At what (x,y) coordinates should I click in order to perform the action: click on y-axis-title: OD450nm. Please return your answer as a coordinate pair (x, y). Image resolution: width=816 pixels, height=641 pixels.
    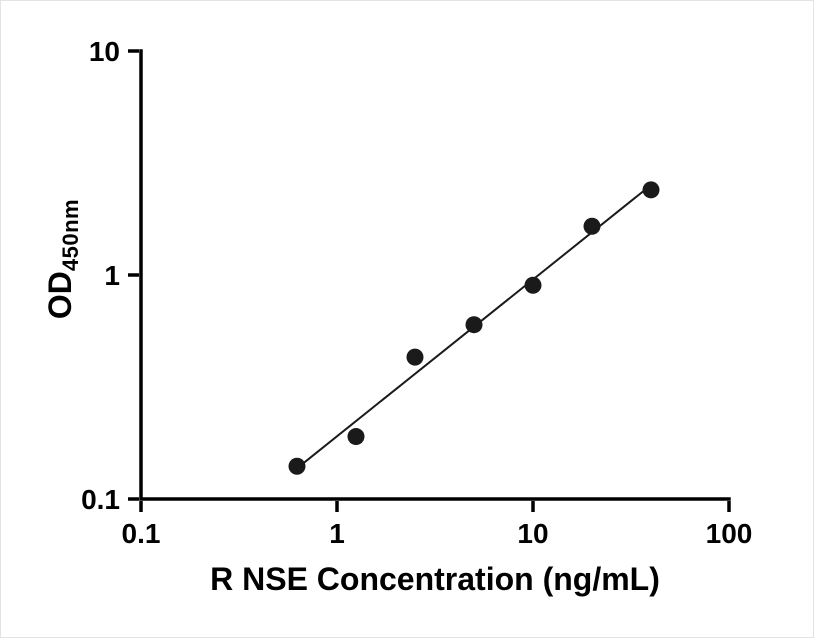
    Looking at the image, I should click on (63, 259).